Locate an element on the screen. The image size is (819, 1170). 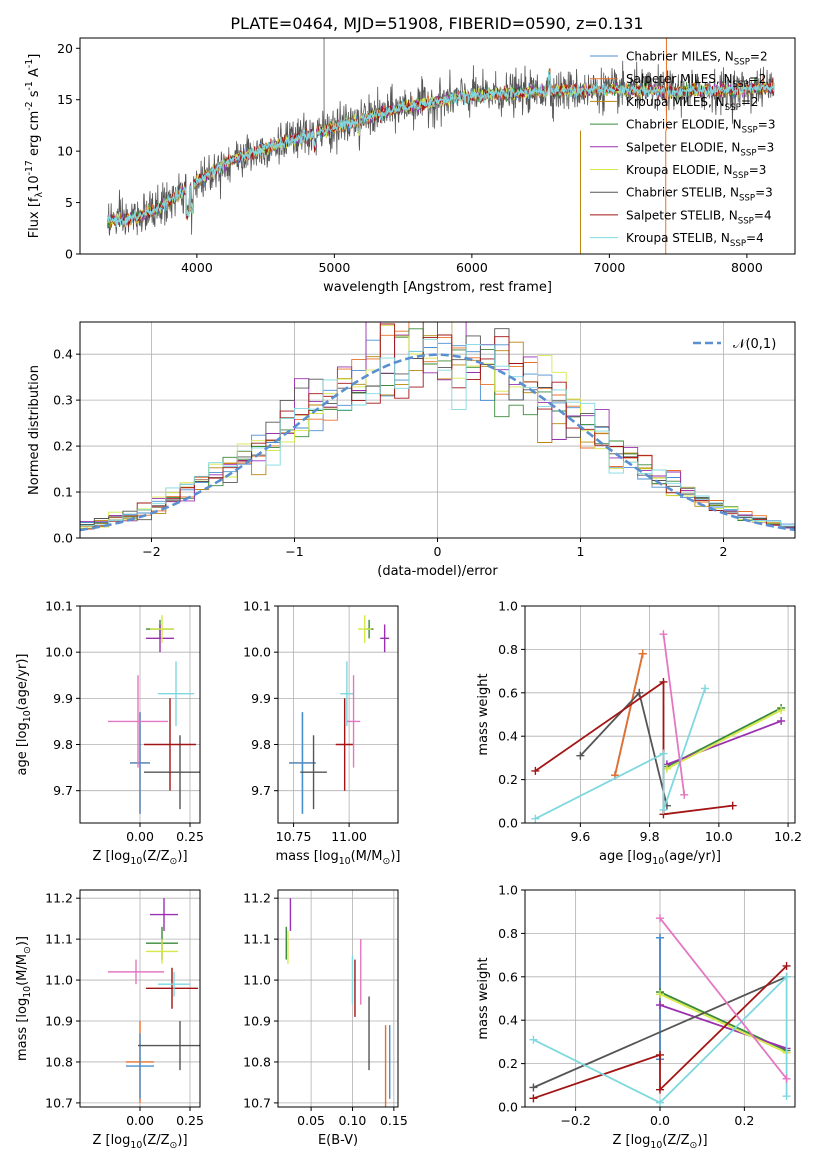
label-part: (data-model)/error is located at coordinates (437, 571).